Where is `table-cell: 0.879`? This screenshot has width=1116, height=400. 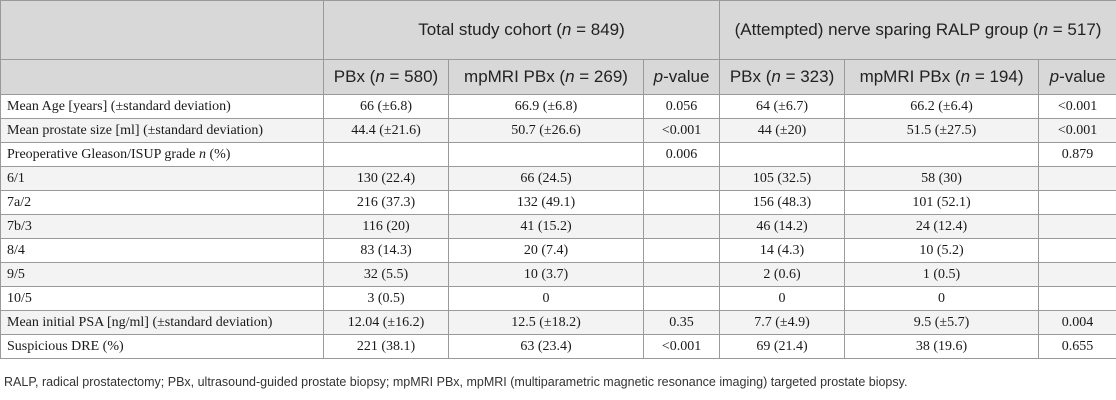
table-cell: 0.879 is located at coordinates (1077, 154).